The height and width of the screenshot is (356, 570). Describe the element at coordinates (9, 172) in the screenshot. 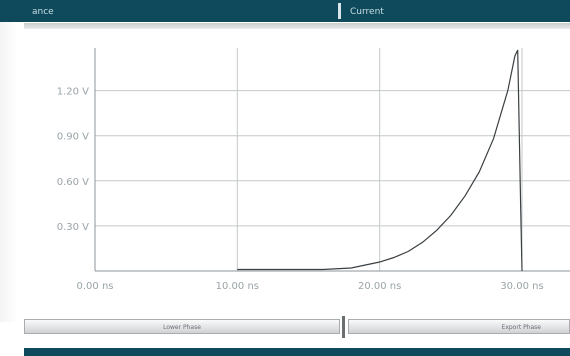

I see `left-panel-edge` at that location.